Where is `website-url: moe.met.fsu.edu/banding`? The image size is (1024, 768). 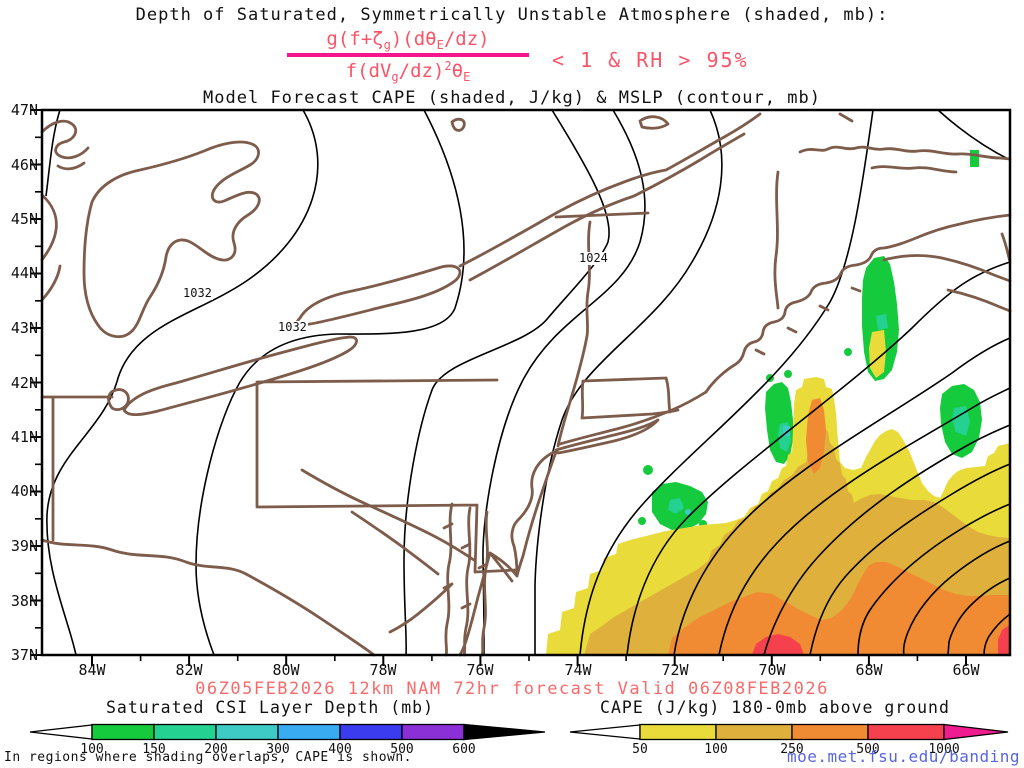
website-url: moe.met.fsu.edu/banding is located at coordinates (903, 756).